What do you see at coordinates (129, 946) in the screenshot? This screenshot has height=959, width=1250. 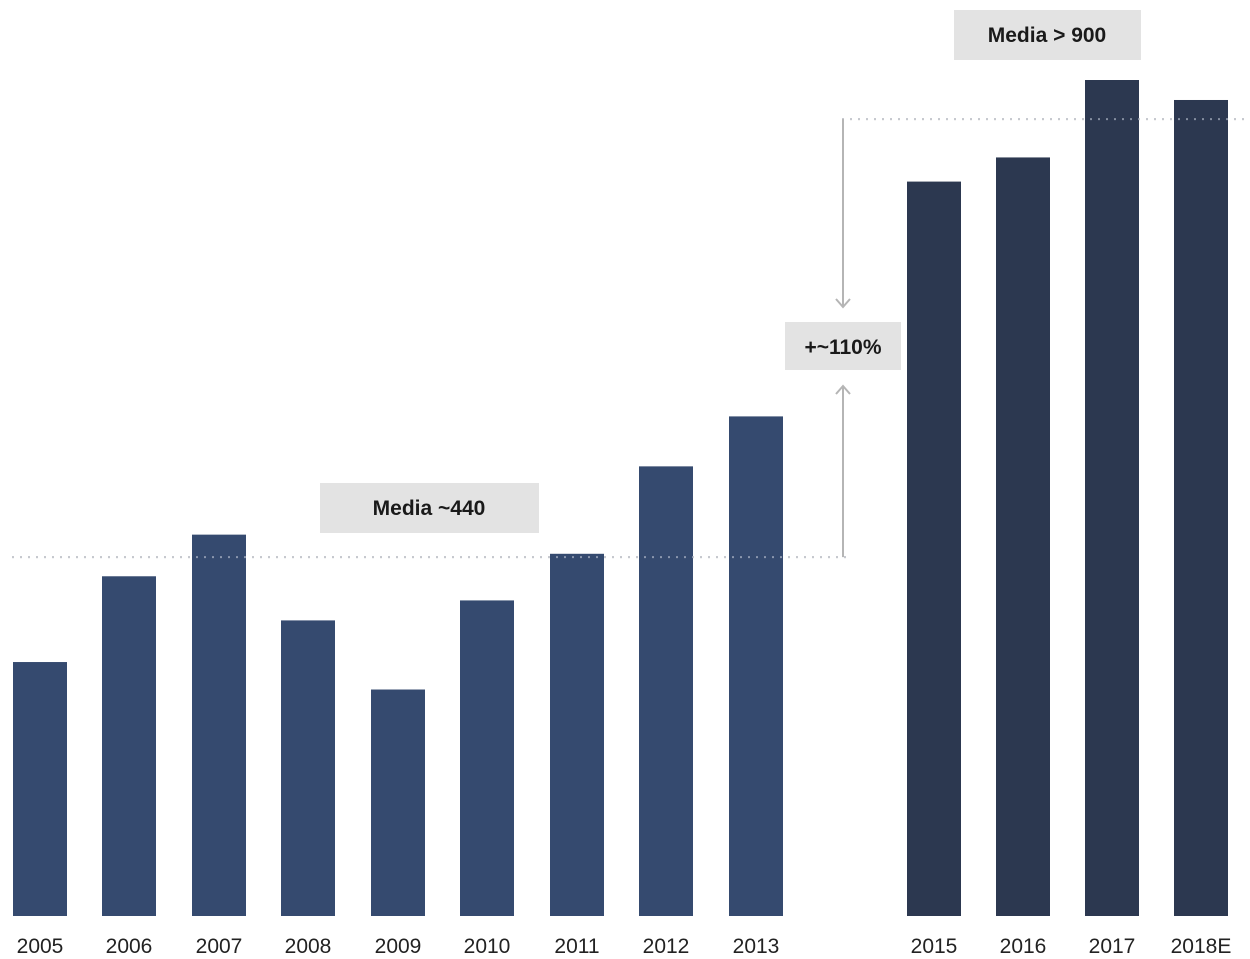 I see `x-tick-label-2006: 2006` at bounding box center [129, 946].